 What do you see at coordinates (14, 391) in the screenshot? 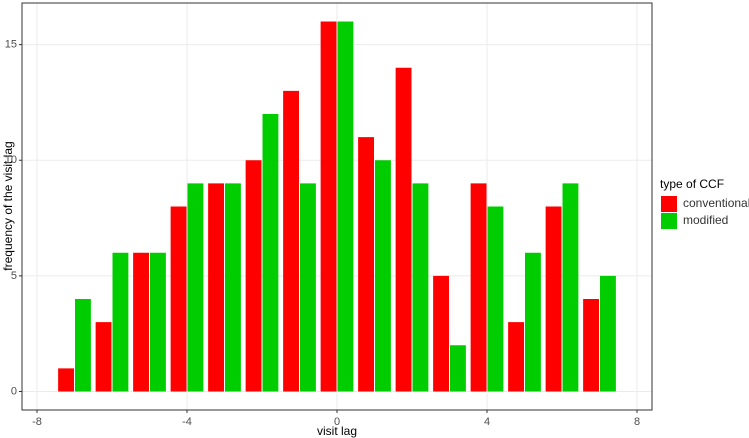
I see `y-tick-label: 0` at bounding box center [14, 391].